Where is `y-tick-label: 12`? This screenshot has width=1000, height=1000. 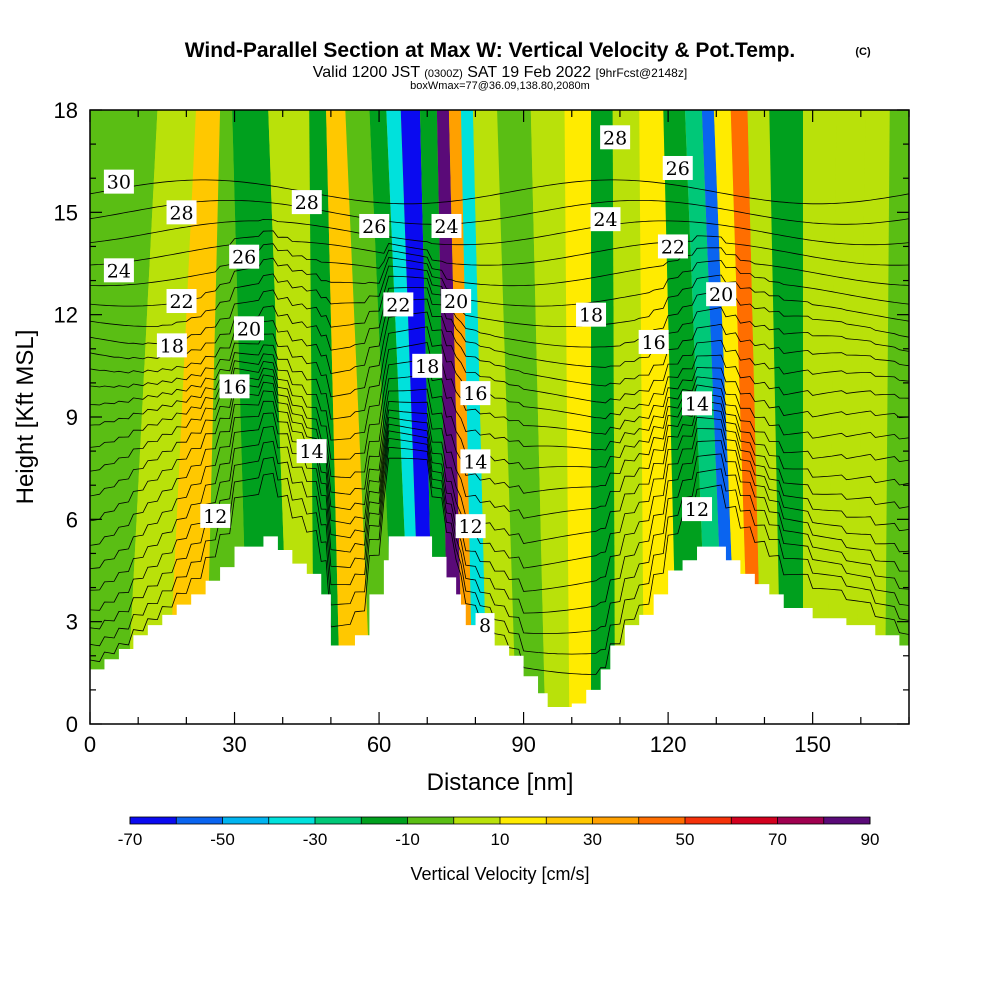 y-tick-label: 12 is located at coordinates (66, 315).